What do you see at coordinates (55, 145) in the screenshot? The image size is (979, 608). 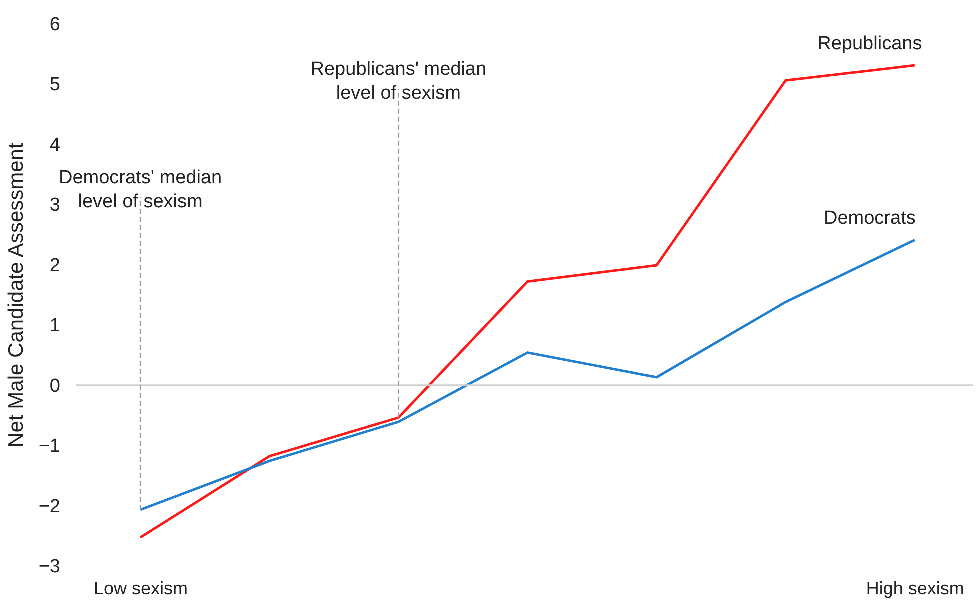 I see `y-tick-label: 4` at bounding box center [55, 145].